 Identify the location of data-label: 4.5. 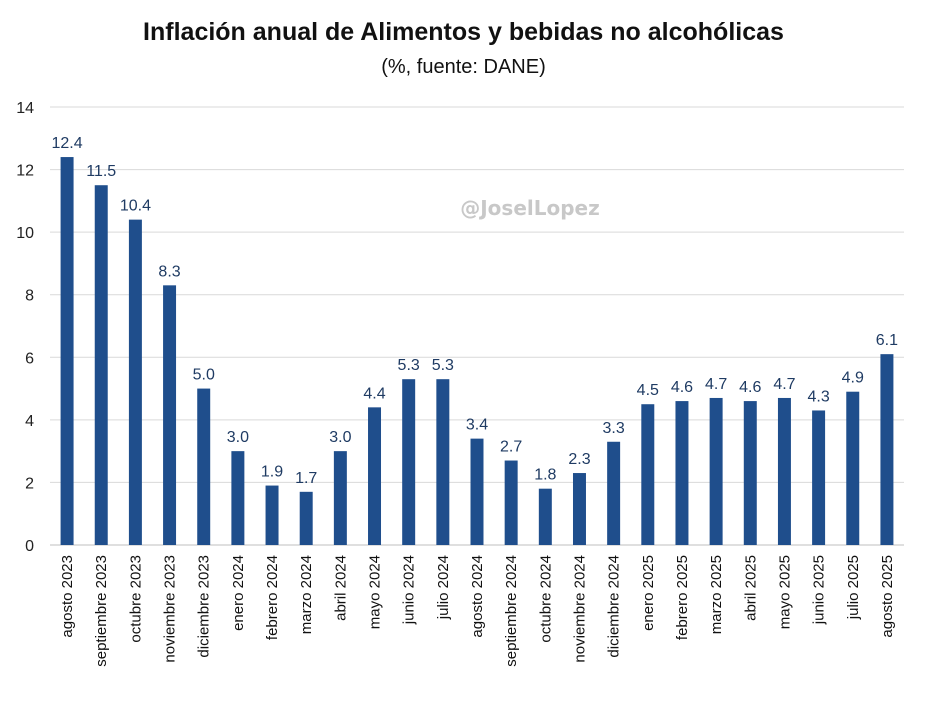
(648, 390).